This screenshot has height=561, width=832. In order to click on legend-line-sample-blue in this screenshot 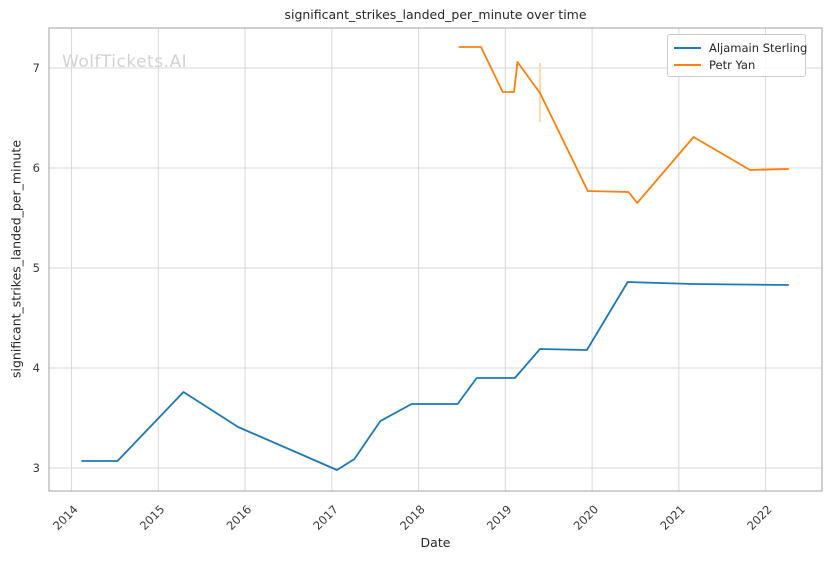, I will do `click(687, 47)`.